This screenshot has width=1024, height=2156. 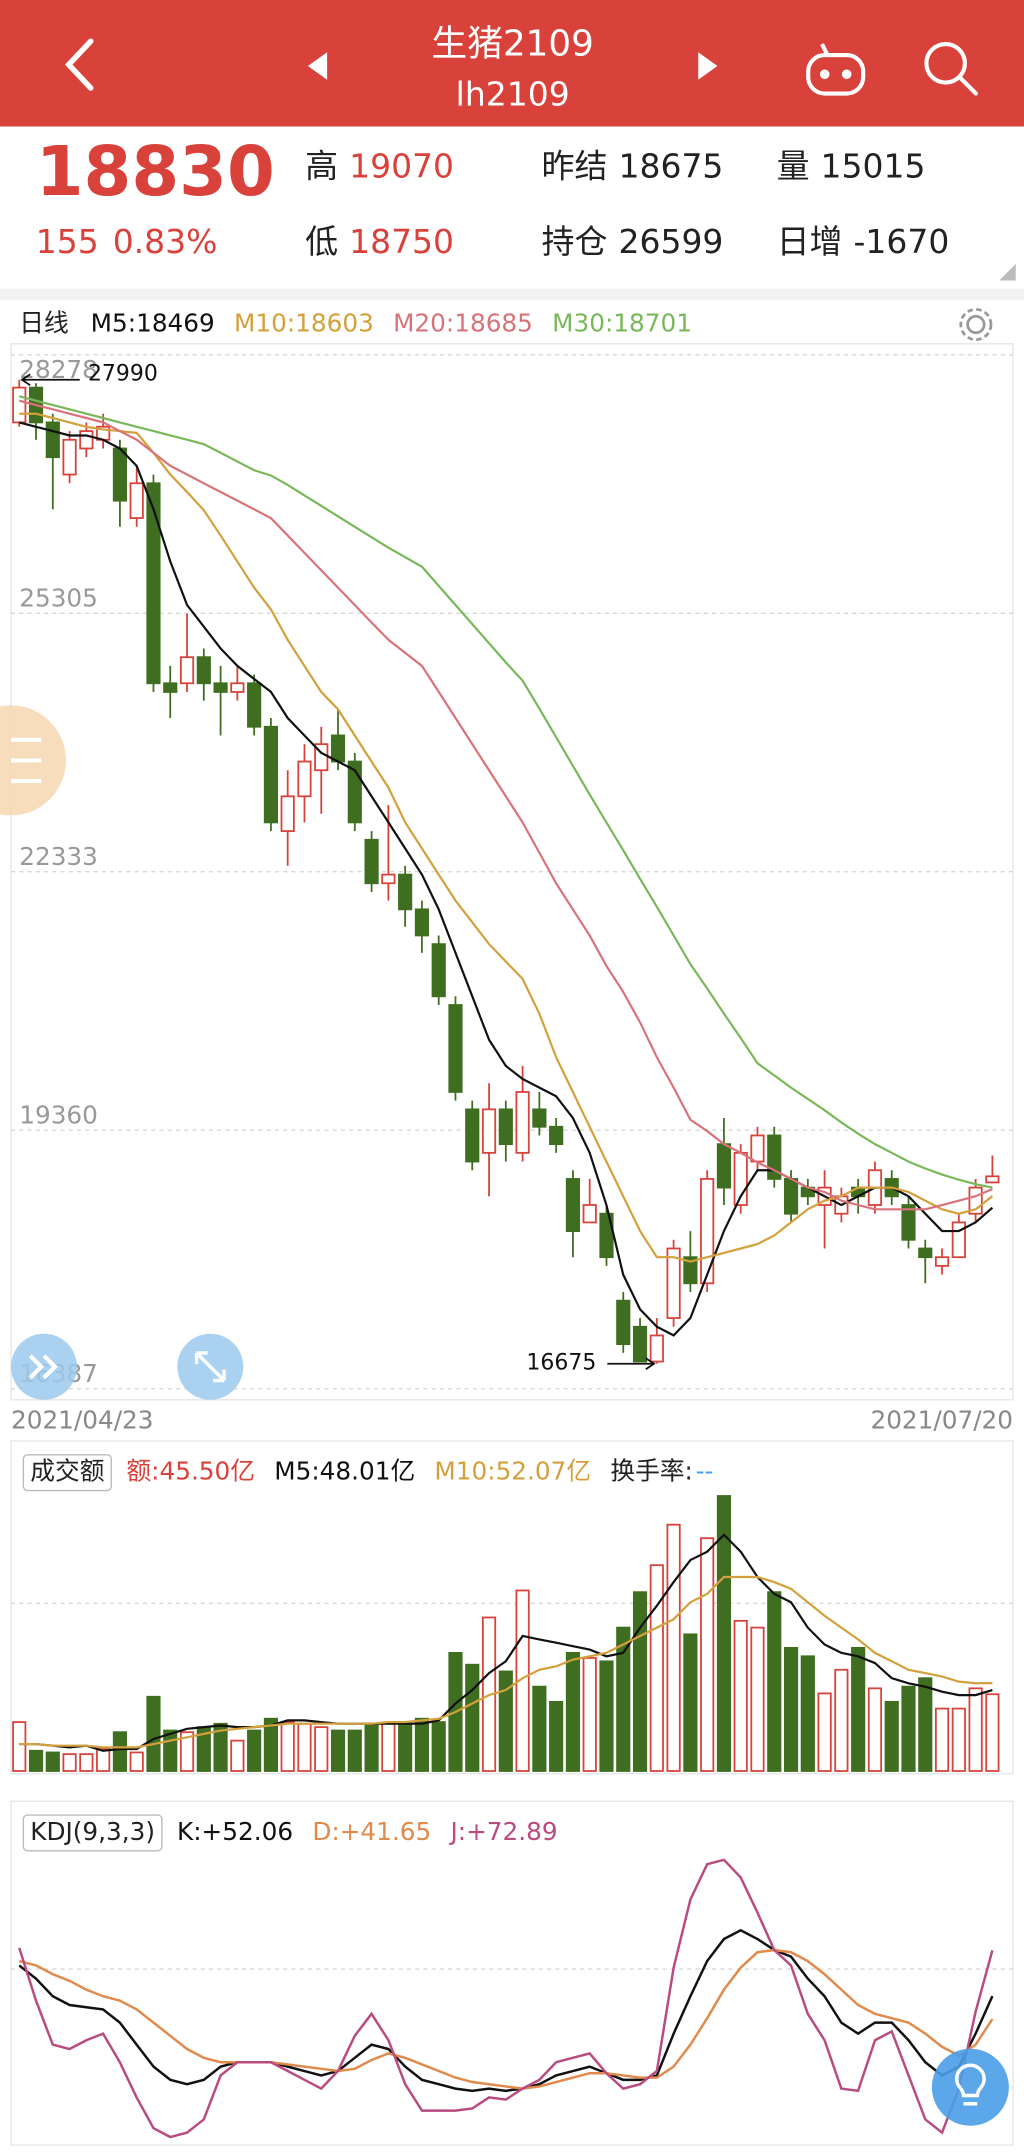 What do you see at coordinates (970, 2087) in the screenshot?
I see `tips-button` at bounding box center [970, 2087].